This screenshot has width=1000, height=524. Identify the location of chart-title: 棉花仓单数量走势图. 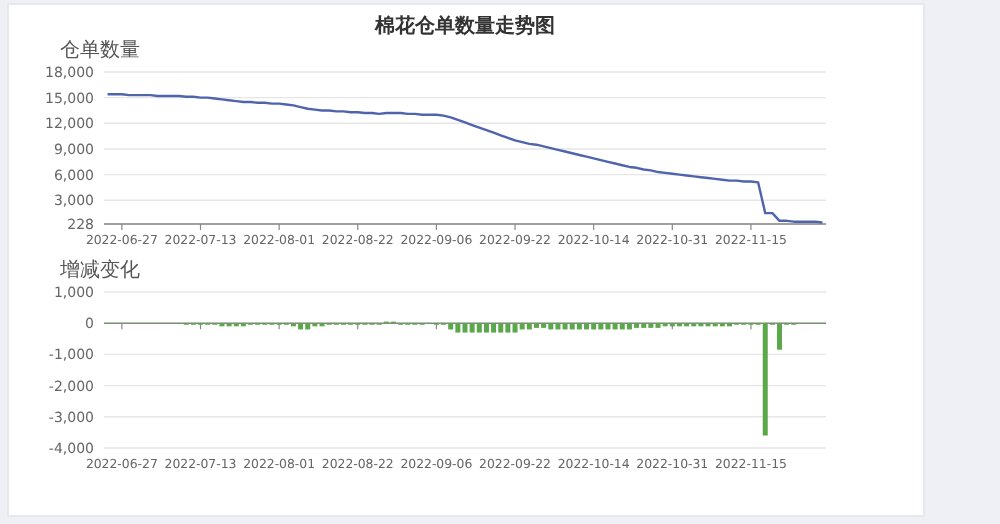
(464, 26).